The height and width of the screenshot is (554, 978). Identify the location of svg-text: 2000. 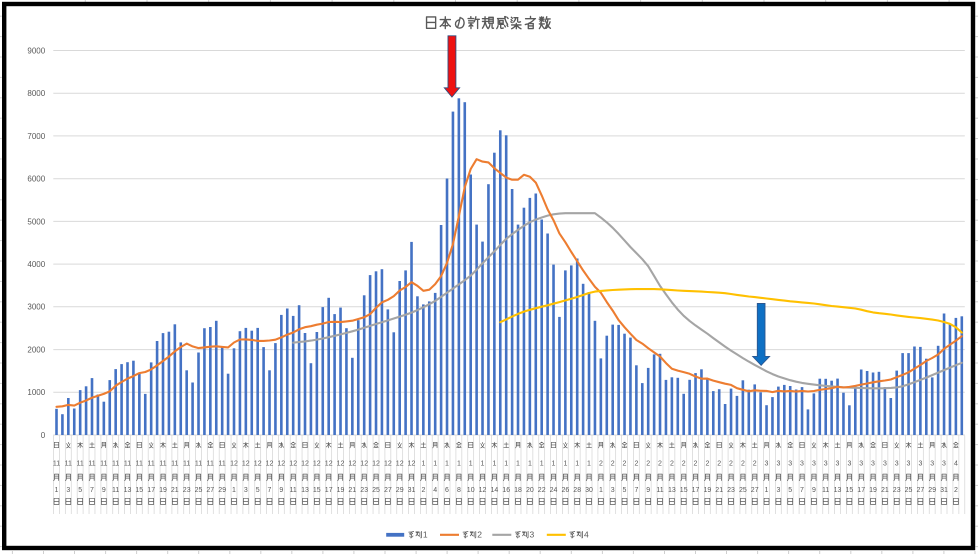
(36, 350).